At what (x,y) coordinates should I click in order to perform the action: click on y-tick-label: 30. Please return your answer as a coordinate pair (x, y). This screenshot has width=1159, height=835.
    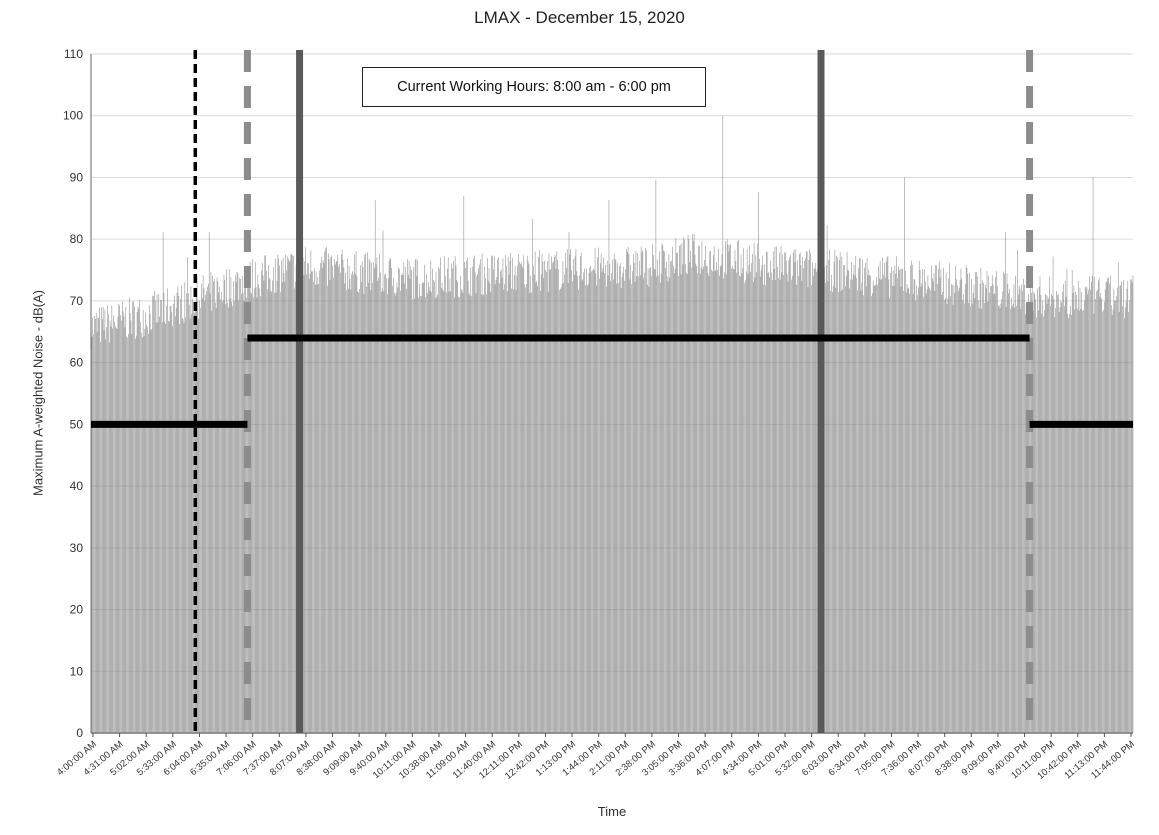
    Looking at the image, I should click on (77, 548).